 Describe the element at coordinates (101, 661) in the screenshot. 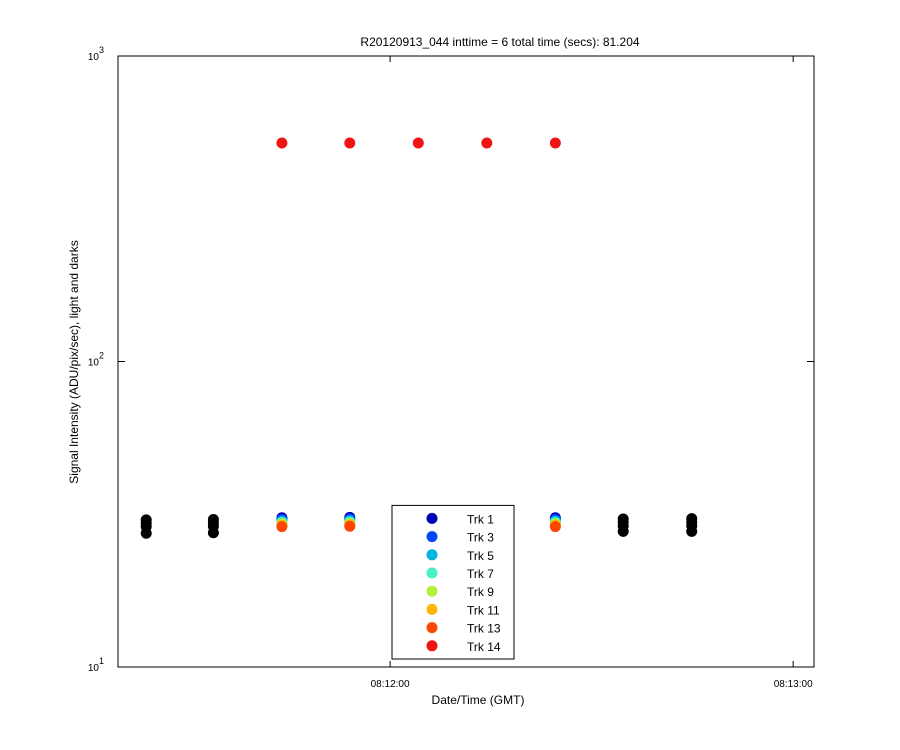

I see `y-tick-exponent: 1` at that location.